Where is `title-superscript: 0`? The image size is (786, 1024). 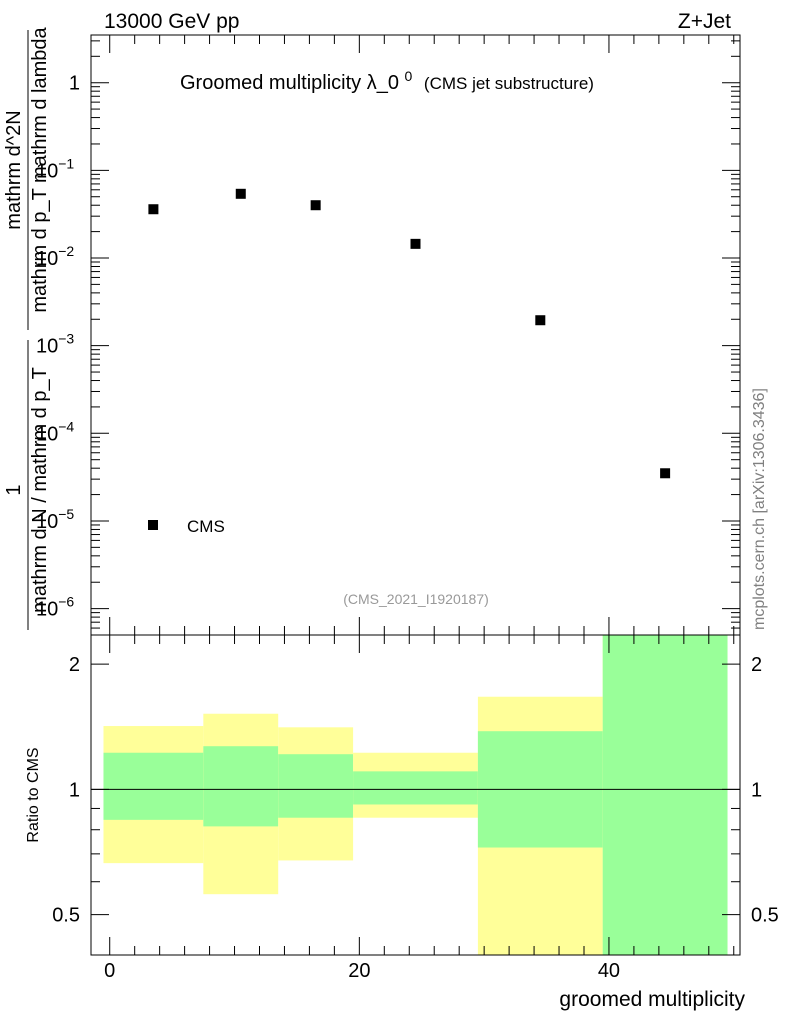
title-superscript: 0 is located at coordinates (409, 76).